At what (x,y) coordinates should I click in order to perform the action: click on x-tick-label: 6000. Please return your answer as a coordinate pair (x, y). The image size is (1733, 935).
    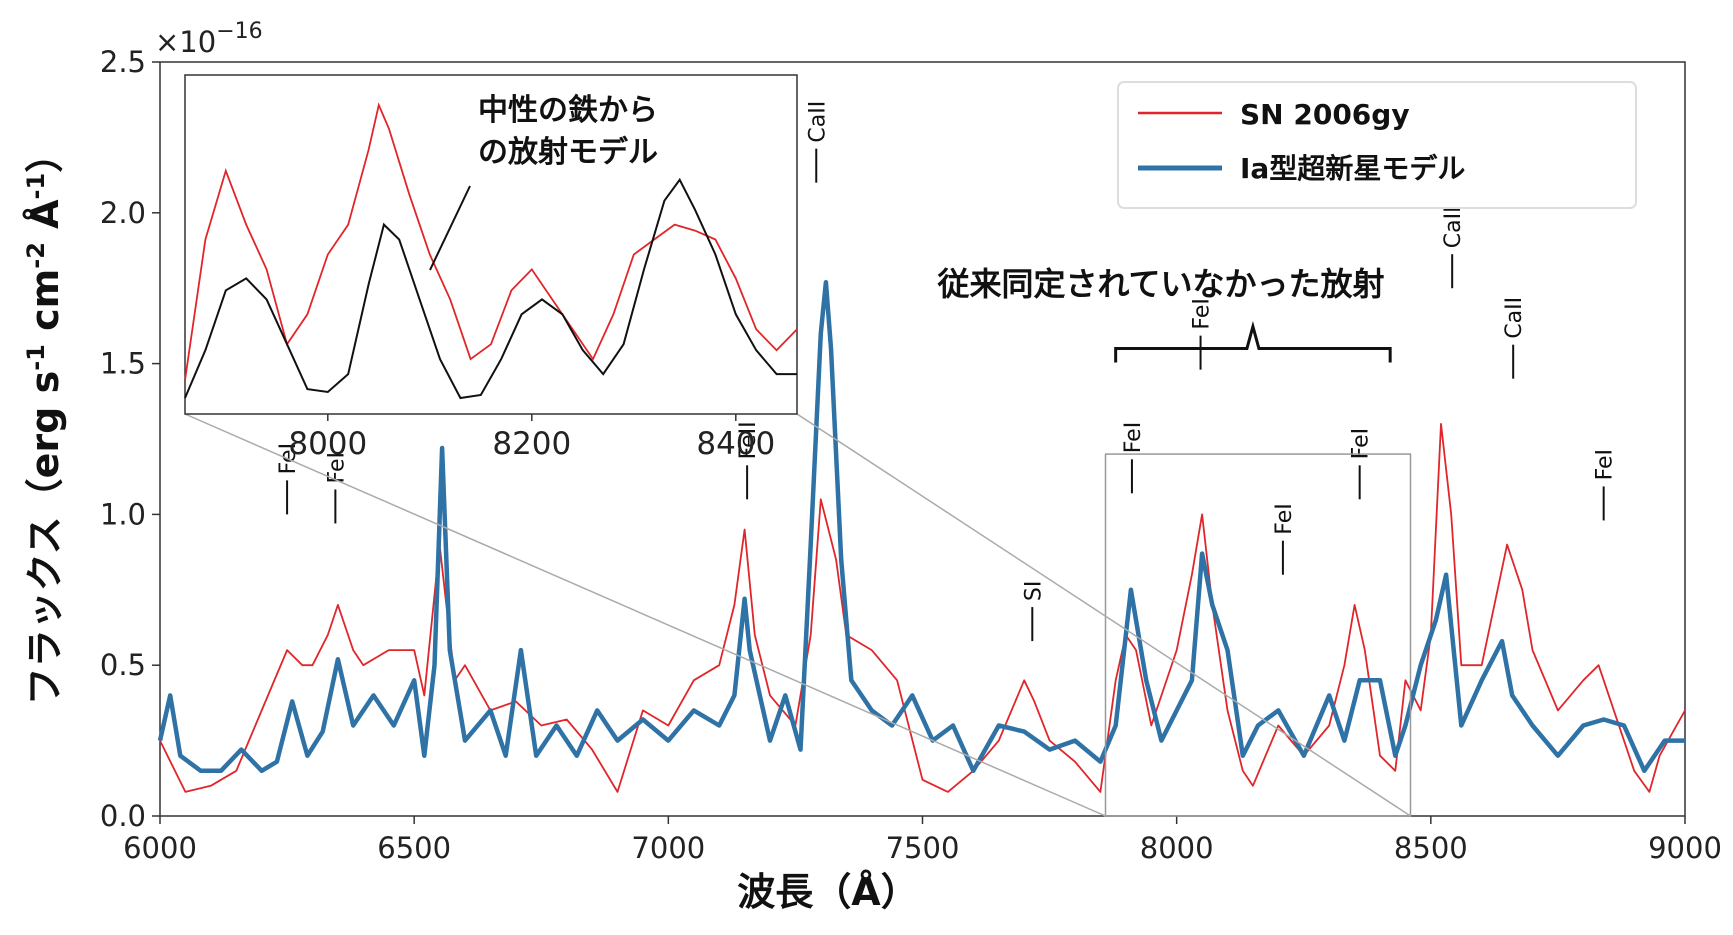
    Looking at the image, I should click on (160, 848).